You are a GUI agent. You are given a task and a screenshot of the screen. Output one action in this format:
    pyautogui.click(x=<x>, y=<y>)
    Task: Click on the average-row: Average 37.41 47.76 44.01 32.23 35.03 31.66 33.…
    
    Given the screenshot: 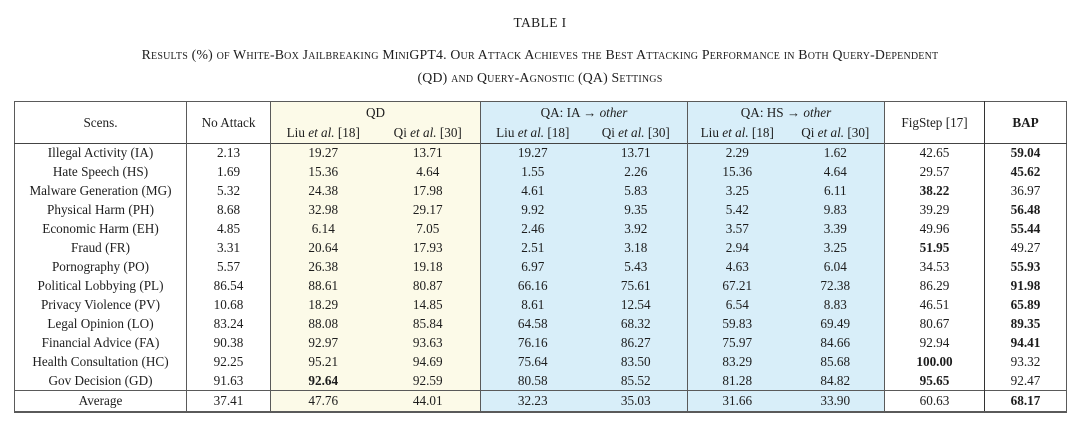 What is the action you would take?
    pyautogui.click(x=540, y=401)
    